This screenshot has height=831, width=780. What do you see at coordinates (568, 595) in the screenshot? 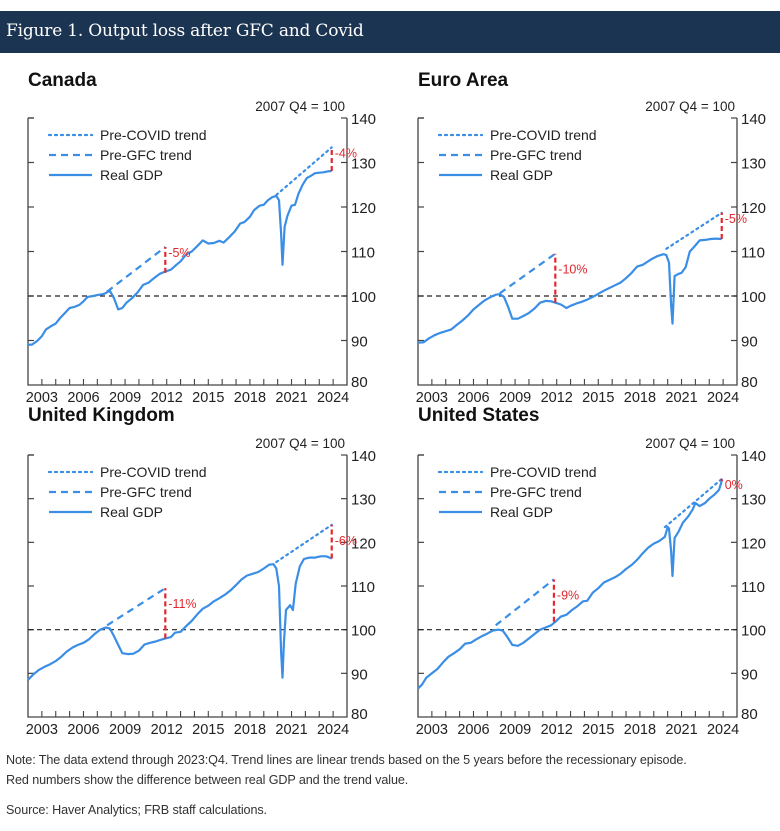
I see `gap-label: -9%` at bounding box center [568, 595].